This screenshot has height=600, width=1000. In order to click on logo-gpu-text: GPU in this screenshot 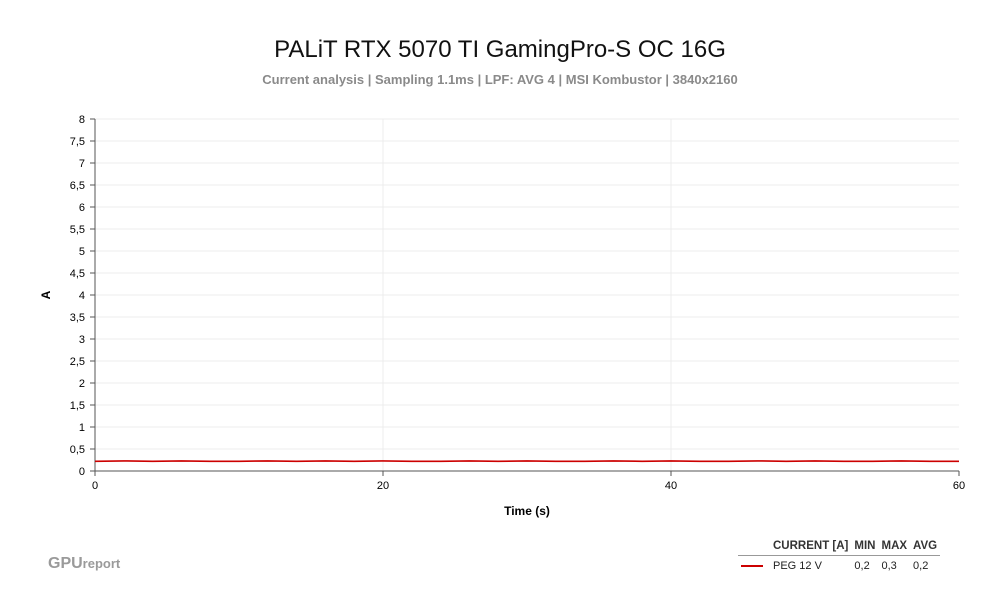, I will do `click(65, 563)`.